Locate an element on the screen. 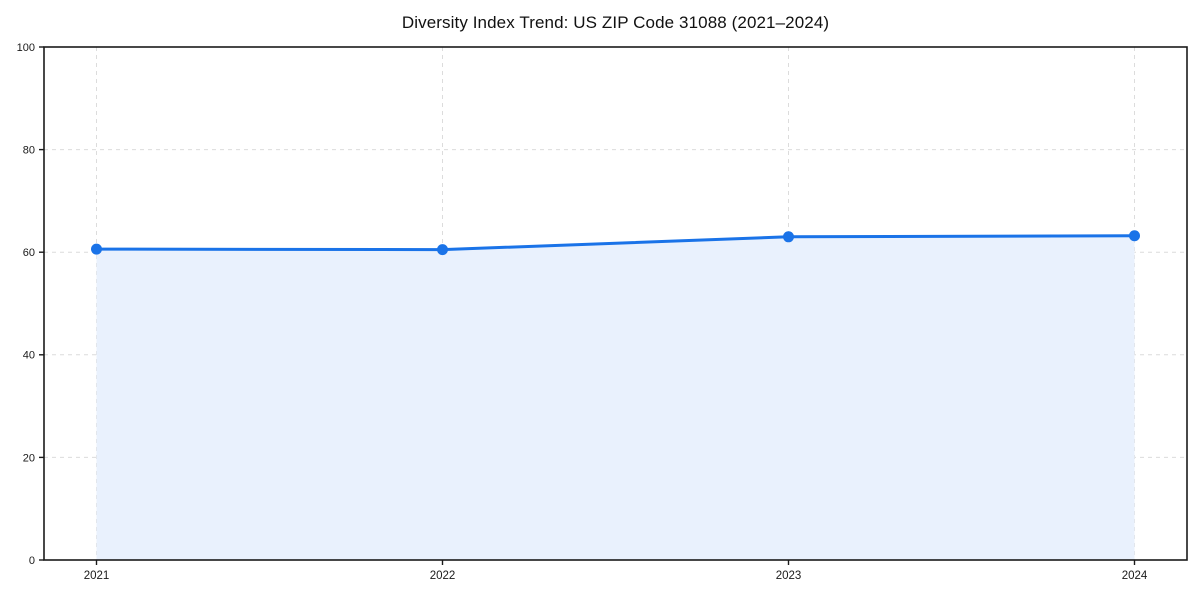 This screenshot has width=1200, height=600. data-point-marker-2021 is located at coordinates (96, 249).